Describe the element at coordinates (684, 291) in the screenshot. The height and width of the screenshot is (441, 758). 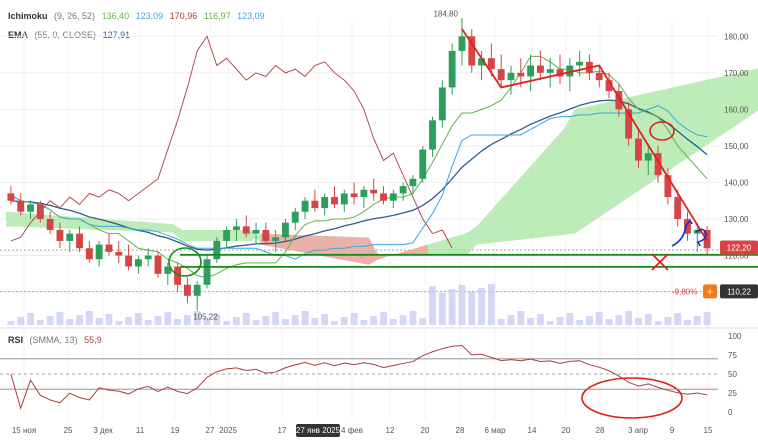
I see `change-percent-label: -9,80%` at that location.